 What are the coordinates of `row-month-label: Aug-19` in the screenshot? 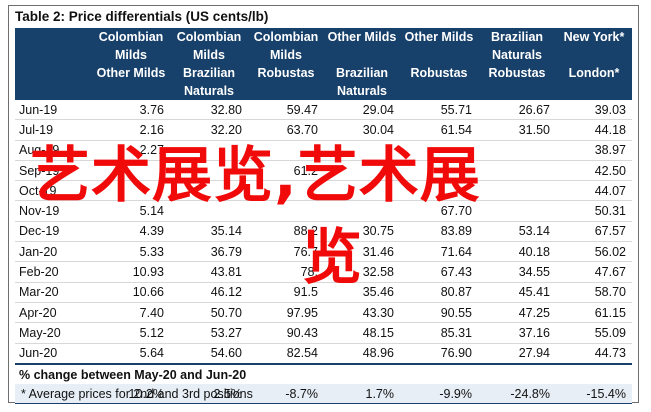 It's located at (53, 150).